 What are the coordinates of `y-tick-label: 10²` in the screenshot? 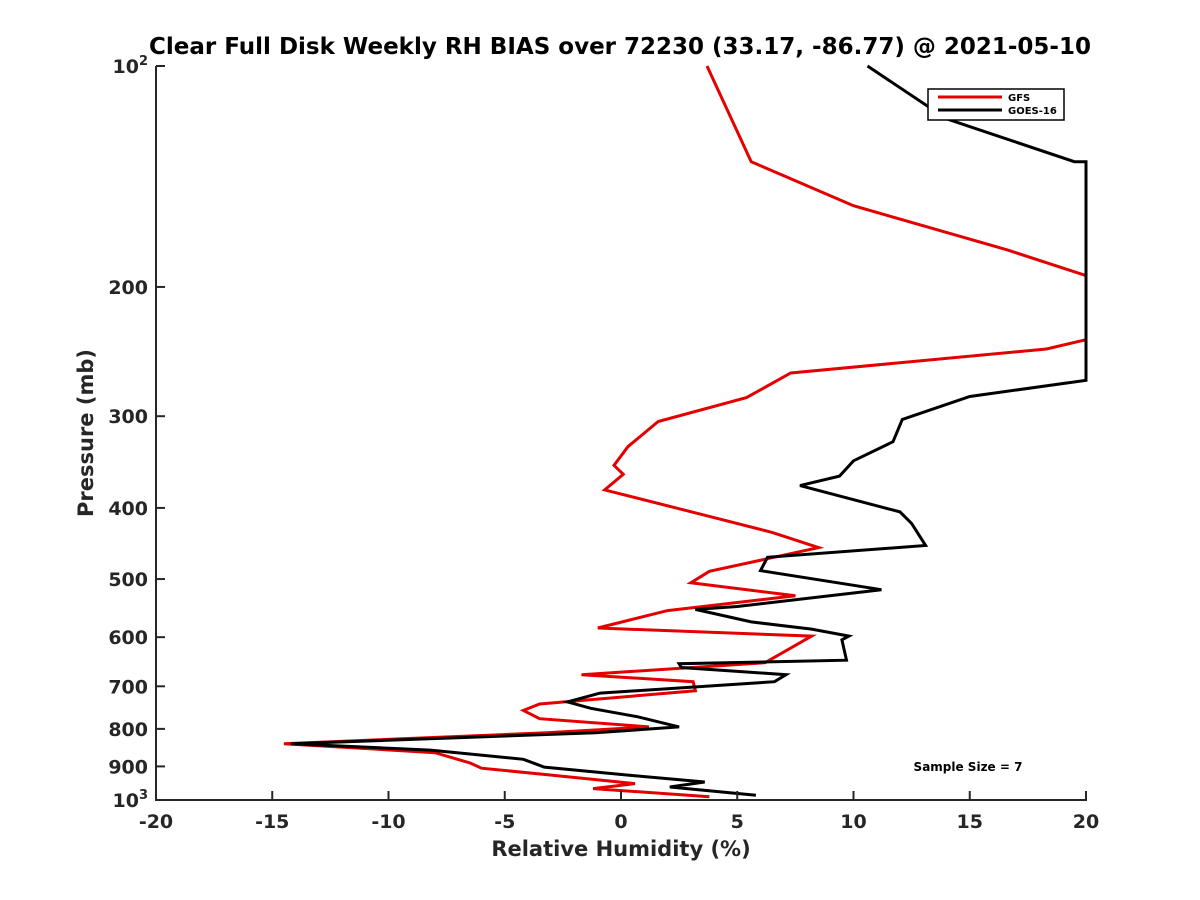 It's located at (131, 66).